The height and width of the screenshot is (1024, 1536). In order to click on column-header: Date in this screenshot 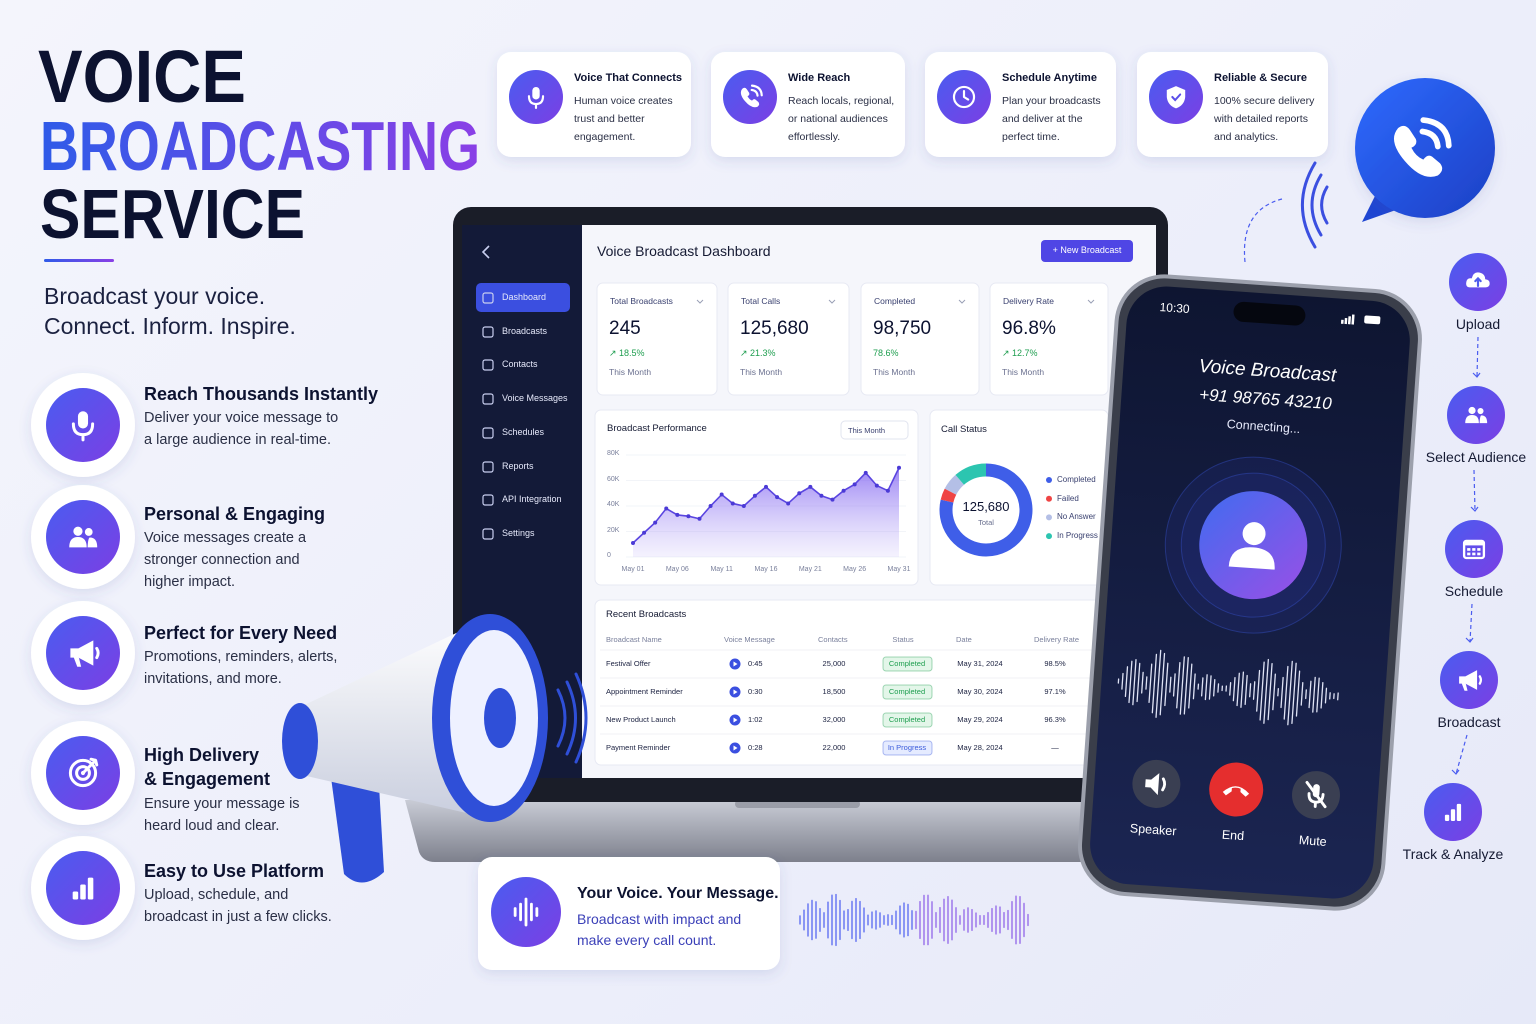, I will do `click(964, 639)`.